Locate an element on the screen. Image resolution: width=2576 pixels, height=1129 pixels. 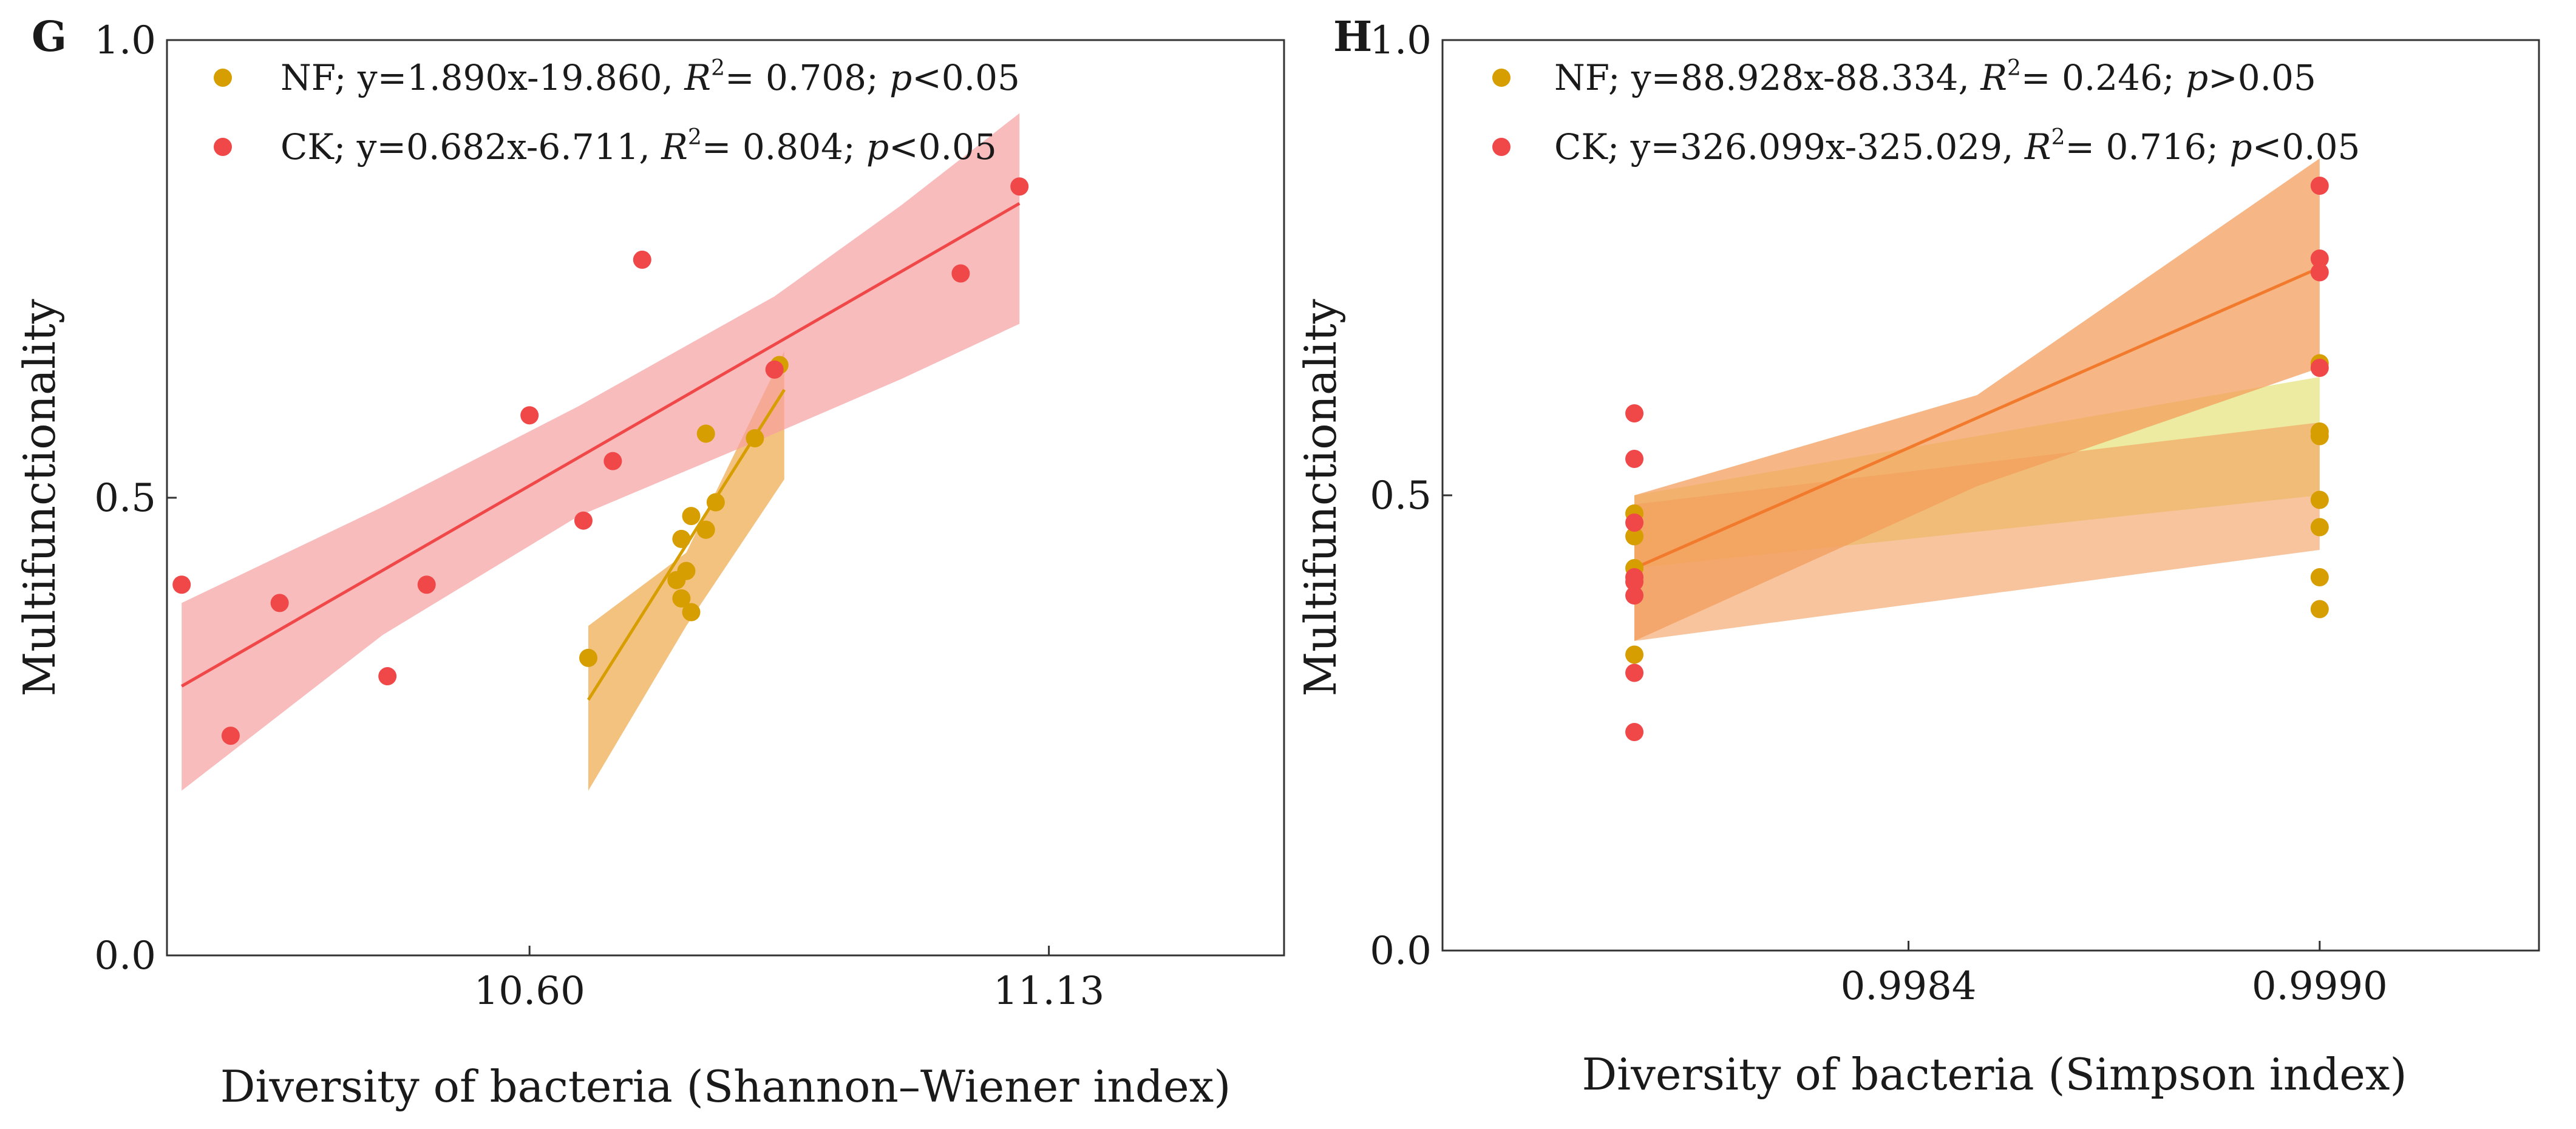
panel-h-confidence-bands is located at coordinates (1977, 399).